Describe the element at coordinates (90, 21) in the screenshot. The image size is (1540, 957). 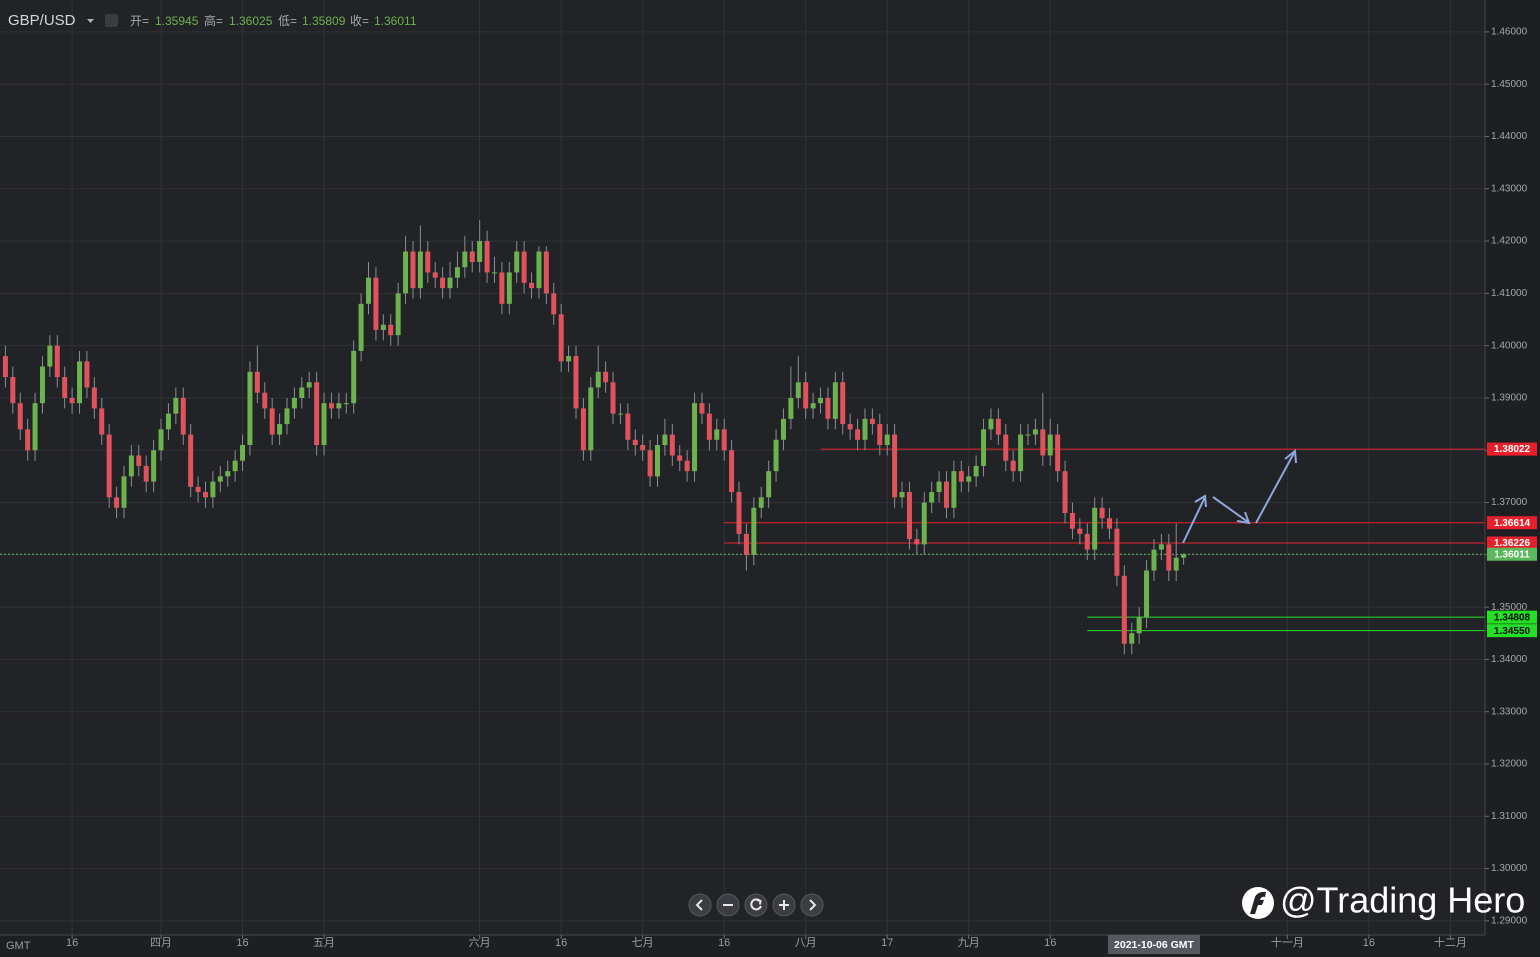
I see `symbol-dropdown` at that location.